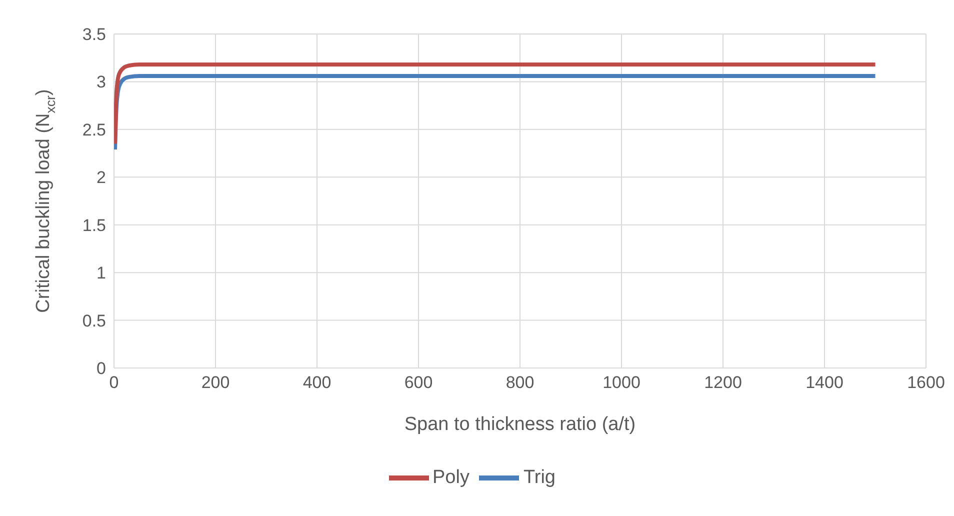  What do you see at coordinates (418, 382) in the screenshot?
I see `x-tick-label: 600` at bounding box center [418, 382].